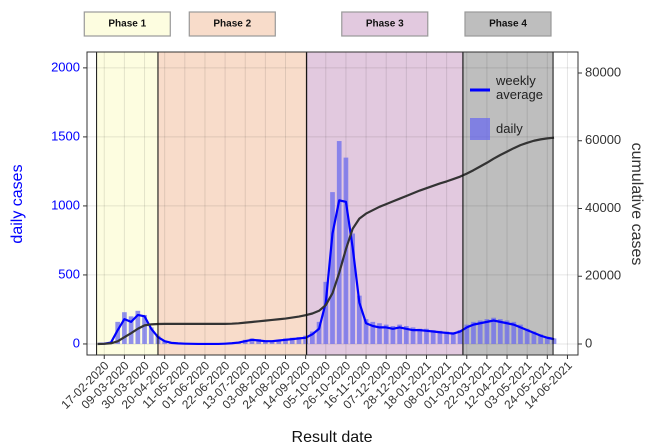 Image resolution: width=654 pixels, height=448 pixels. What do you see at coordinates (69, 273) in the screenshot?
I see `y-tick-label: 500` at bounding box center [69, 273].